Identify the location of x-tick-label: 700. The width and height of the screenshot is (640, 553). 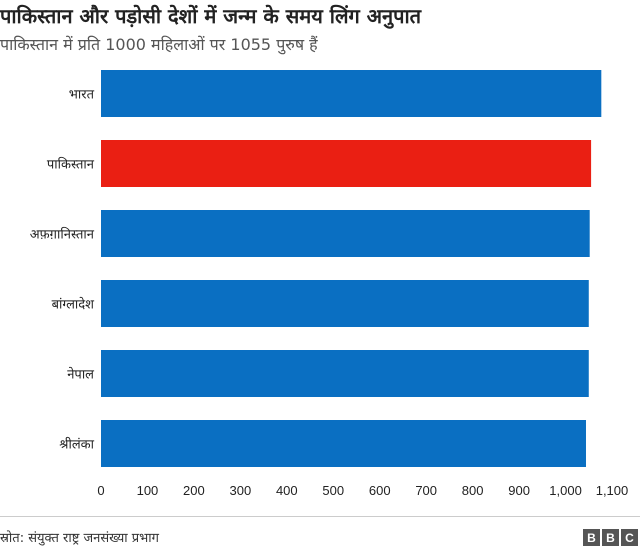
(426, 490).